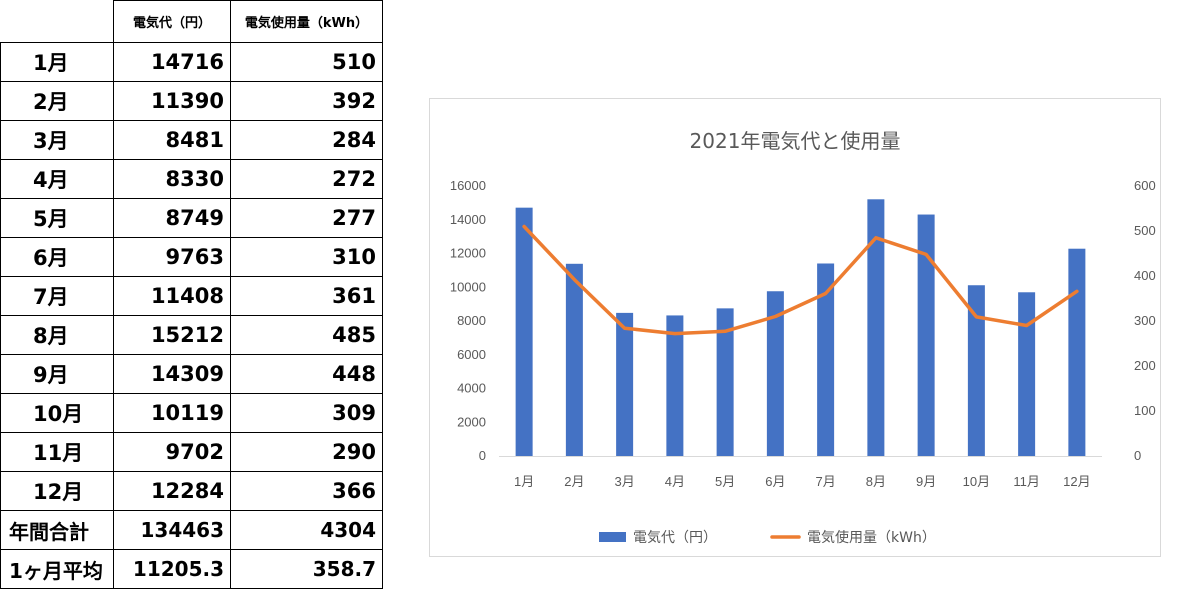 The image size is (1200, 593). Describe the element at coordinates (57, 140) in the screenshot. I see `month-label: 3月` at that location.